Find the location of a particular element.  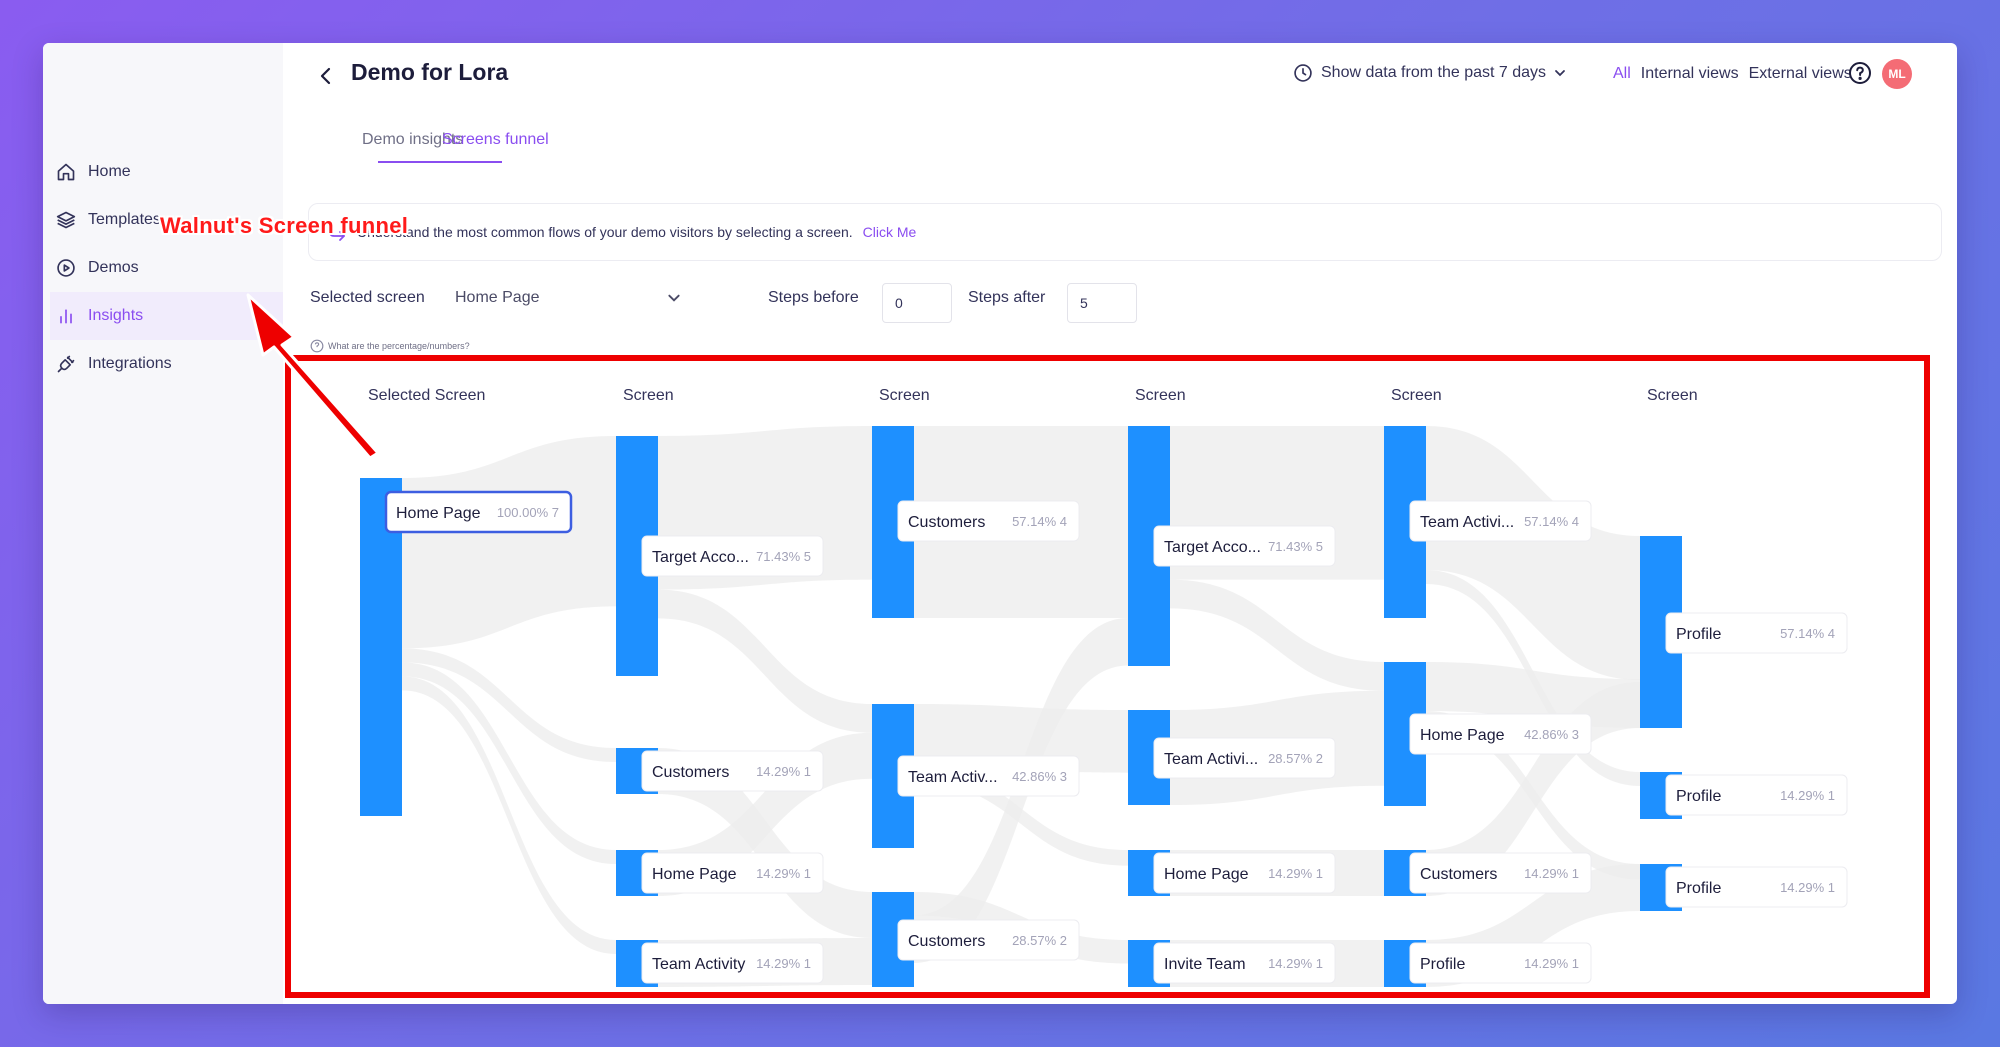

play-circle-icon is located at coordinates (66, 268).